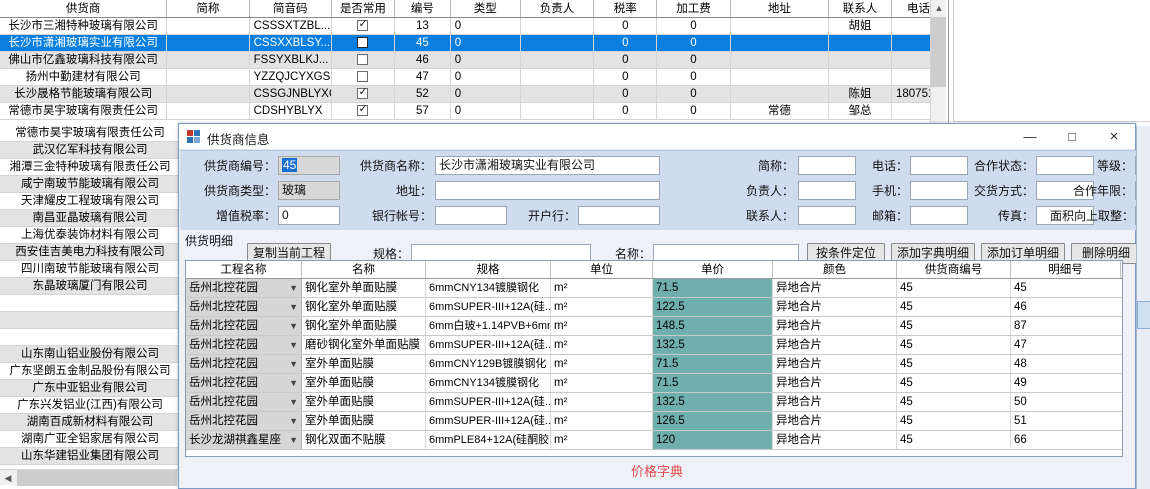 Image resolution: width=1150 pixels, height=489 pixels. Describe the element at coordinates (1020, 383) in the screenshot. I see `cell-detail-no: 49` at that location.